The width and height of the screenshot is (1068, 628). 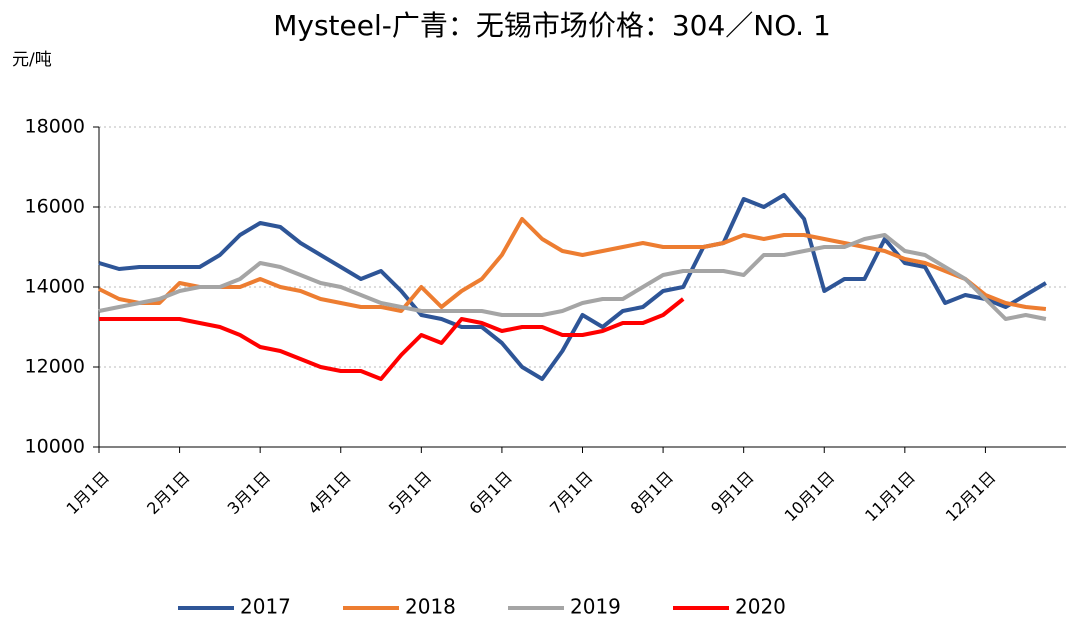 What do you see at coordinates (88, 493) in the screenshot?
I see `x-tick-label: 1月1日` at bounding box center [88, 493].